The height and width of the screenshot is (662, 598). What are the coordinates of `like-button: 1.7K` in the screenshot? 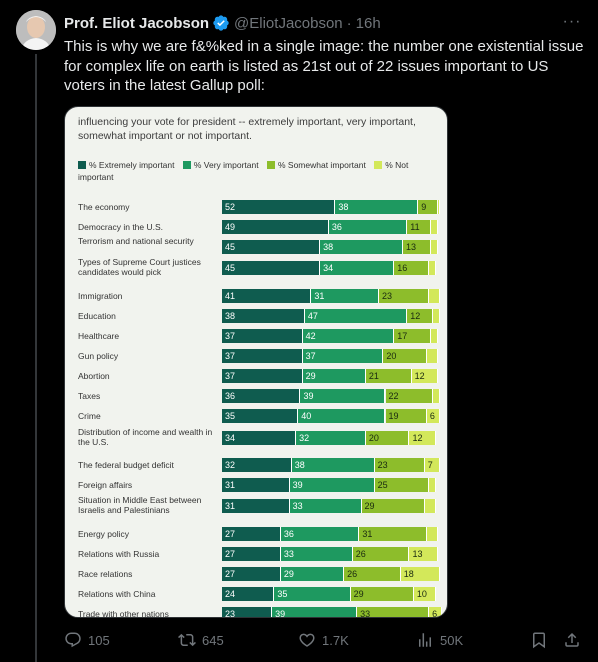 It's located at (323, 640).